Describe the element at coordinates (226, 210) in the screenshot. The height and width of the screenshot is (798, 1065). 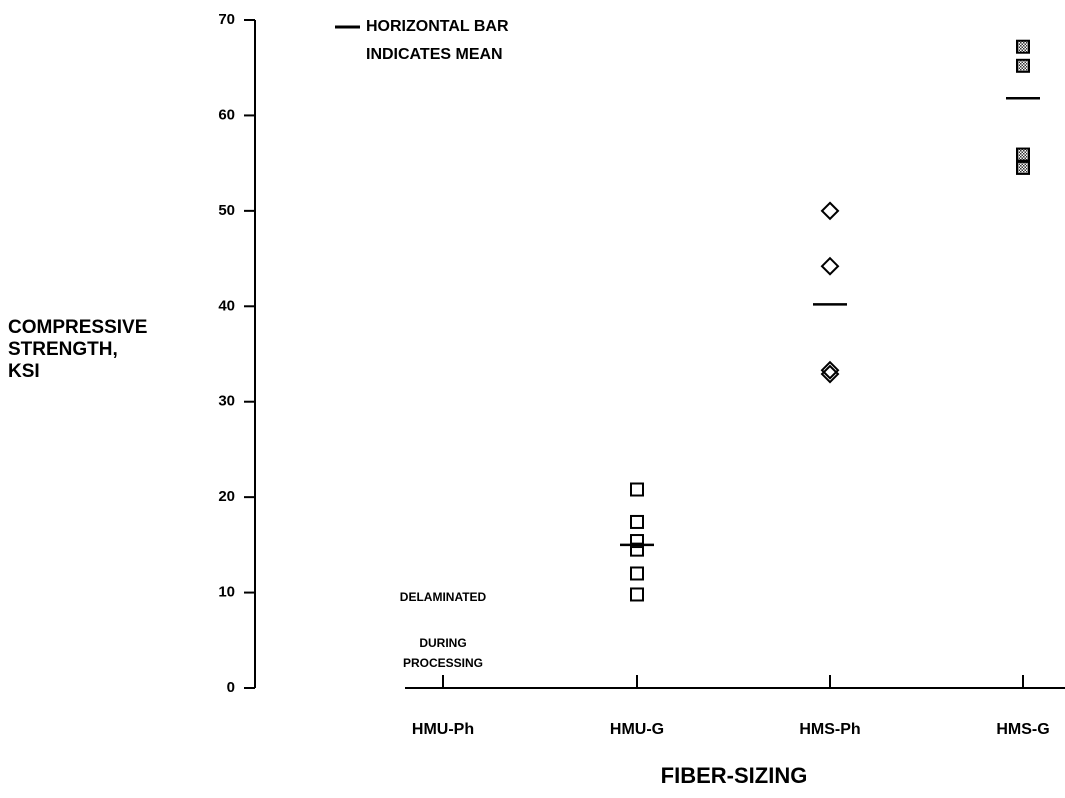
I see `y-tick-label: 50` at that location.